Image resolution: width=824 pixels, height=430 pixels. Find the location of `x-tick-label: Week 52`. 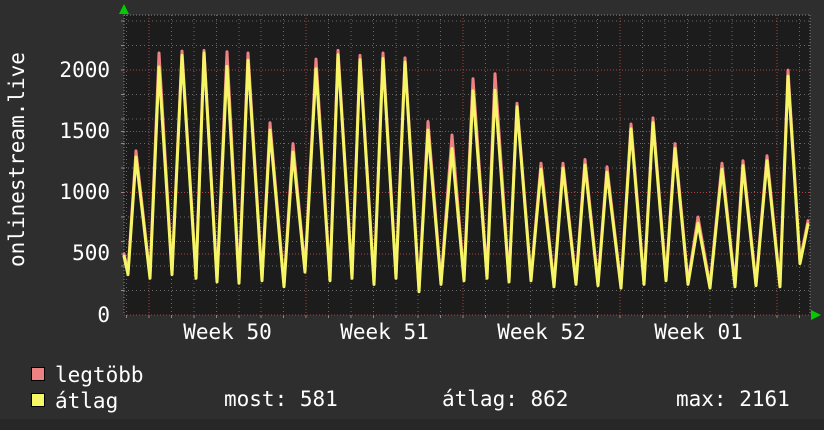

x-tick-label: Week 52 is located at coordinates (541, 332).